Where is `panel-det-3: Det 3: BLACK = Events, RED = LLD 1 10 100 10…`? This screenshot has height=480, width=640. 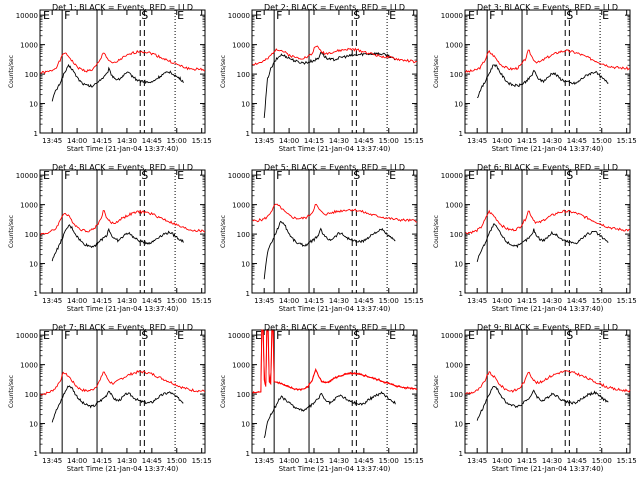
panel-det-3: Det 3: BLACK = Events, RED = LLD 1 10 100 10… is located at coordinates (535, 78).